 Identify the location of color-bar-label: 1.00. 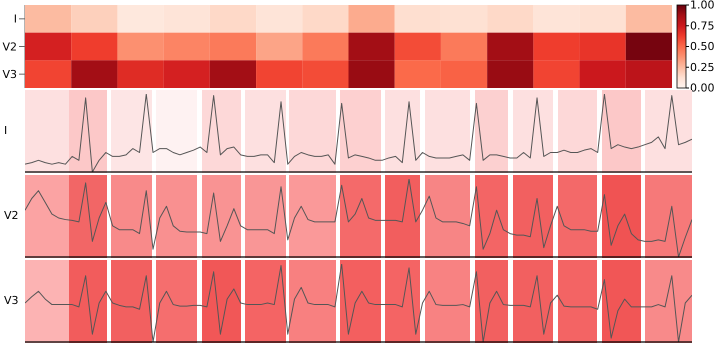
(702, 6).